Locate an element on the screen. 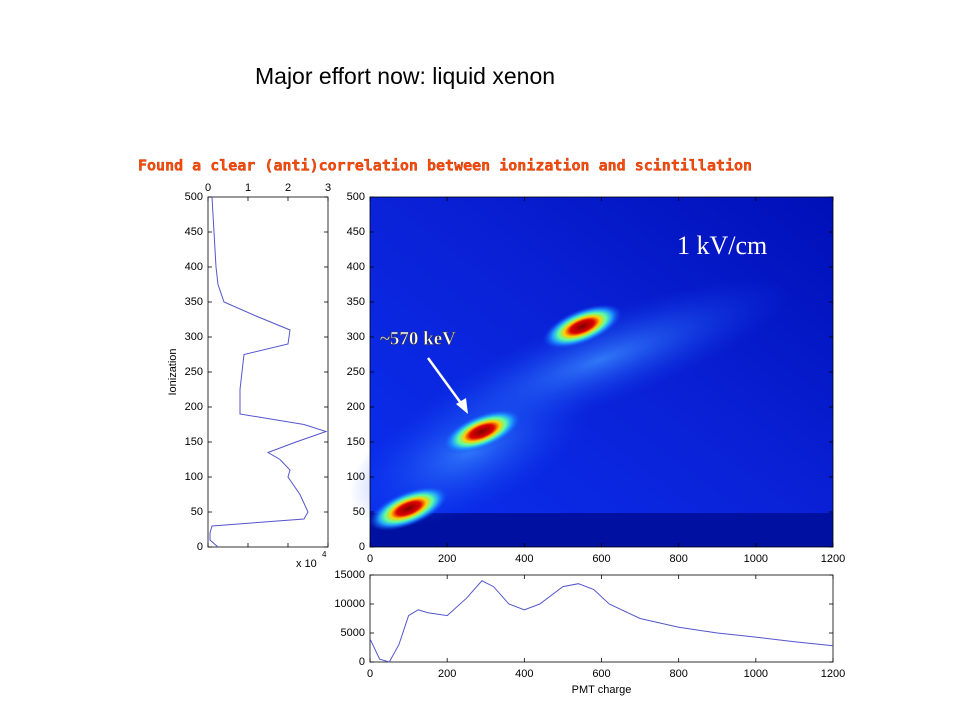 The width and height of the screenshot is (960, 720). annotation-arrow is located at coordinates (445, 382).